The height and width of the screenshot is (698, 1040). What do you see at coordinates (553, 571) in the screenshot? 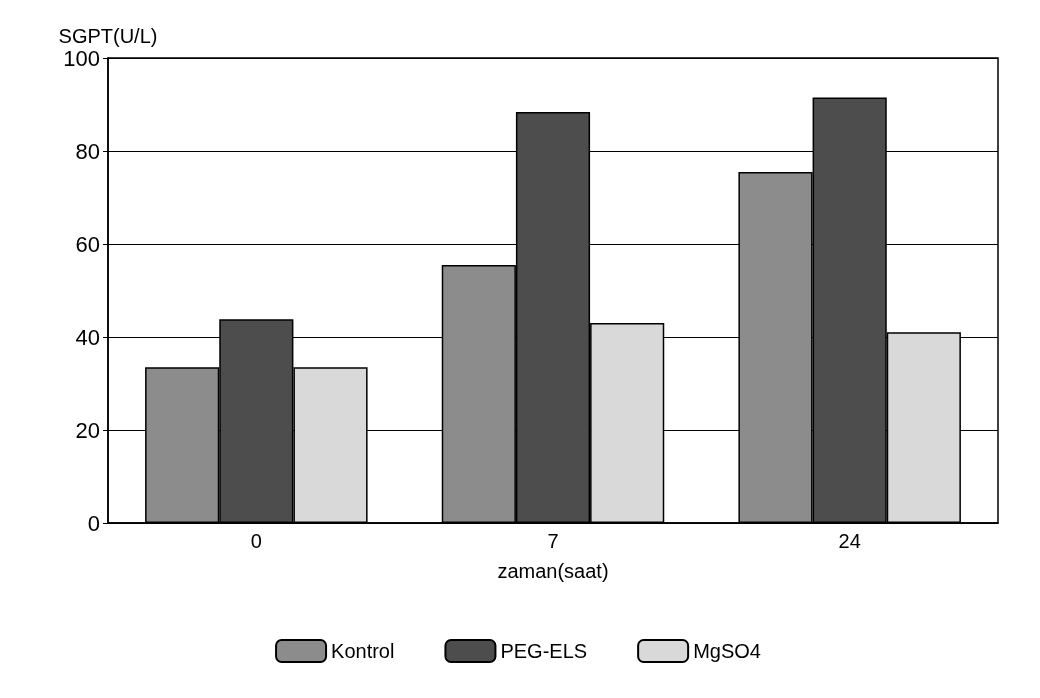
I see `x-axis-title: zaman(saat)` at bounding box center [553, 571].